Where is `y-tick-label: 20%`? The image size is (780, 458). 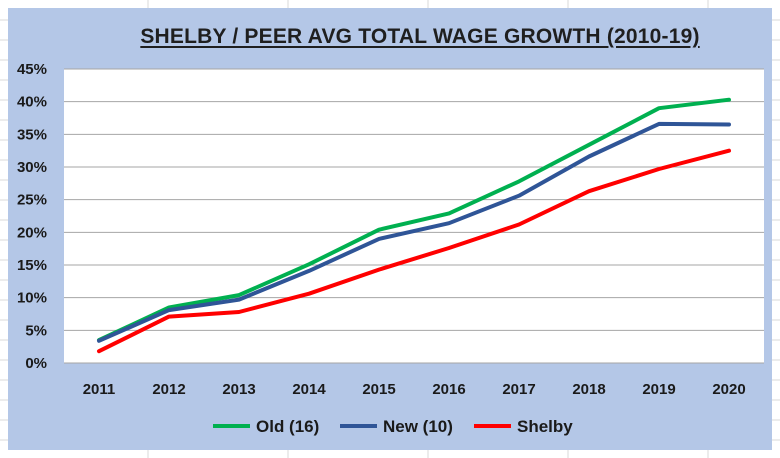
y-tick-label: 20% is located at coordinates (32, 232).